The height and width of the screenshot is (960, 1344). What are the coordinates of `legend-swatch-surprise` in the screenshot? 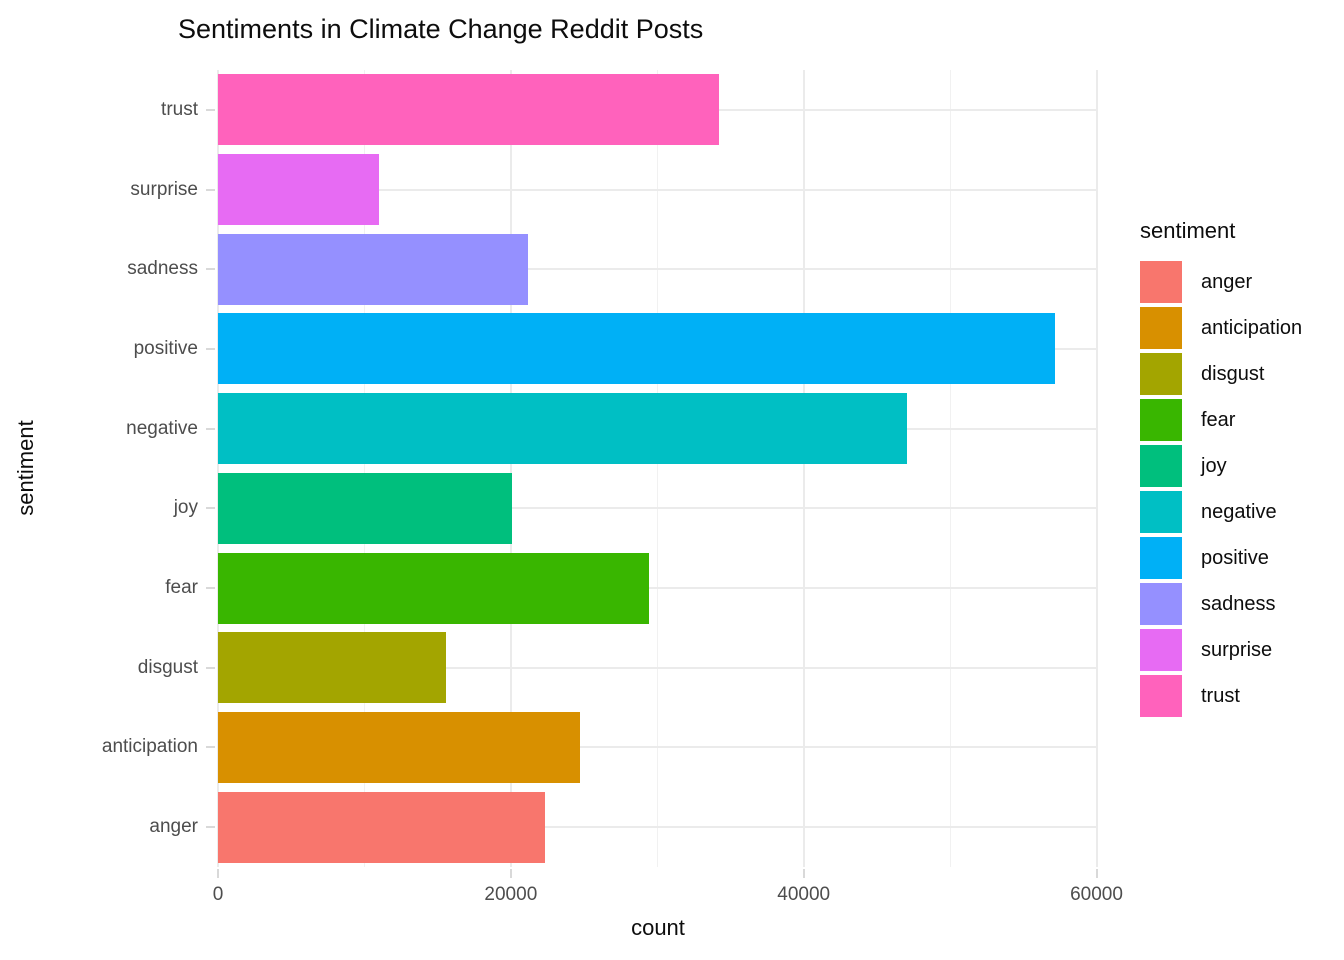 It's located at (1161, 650).